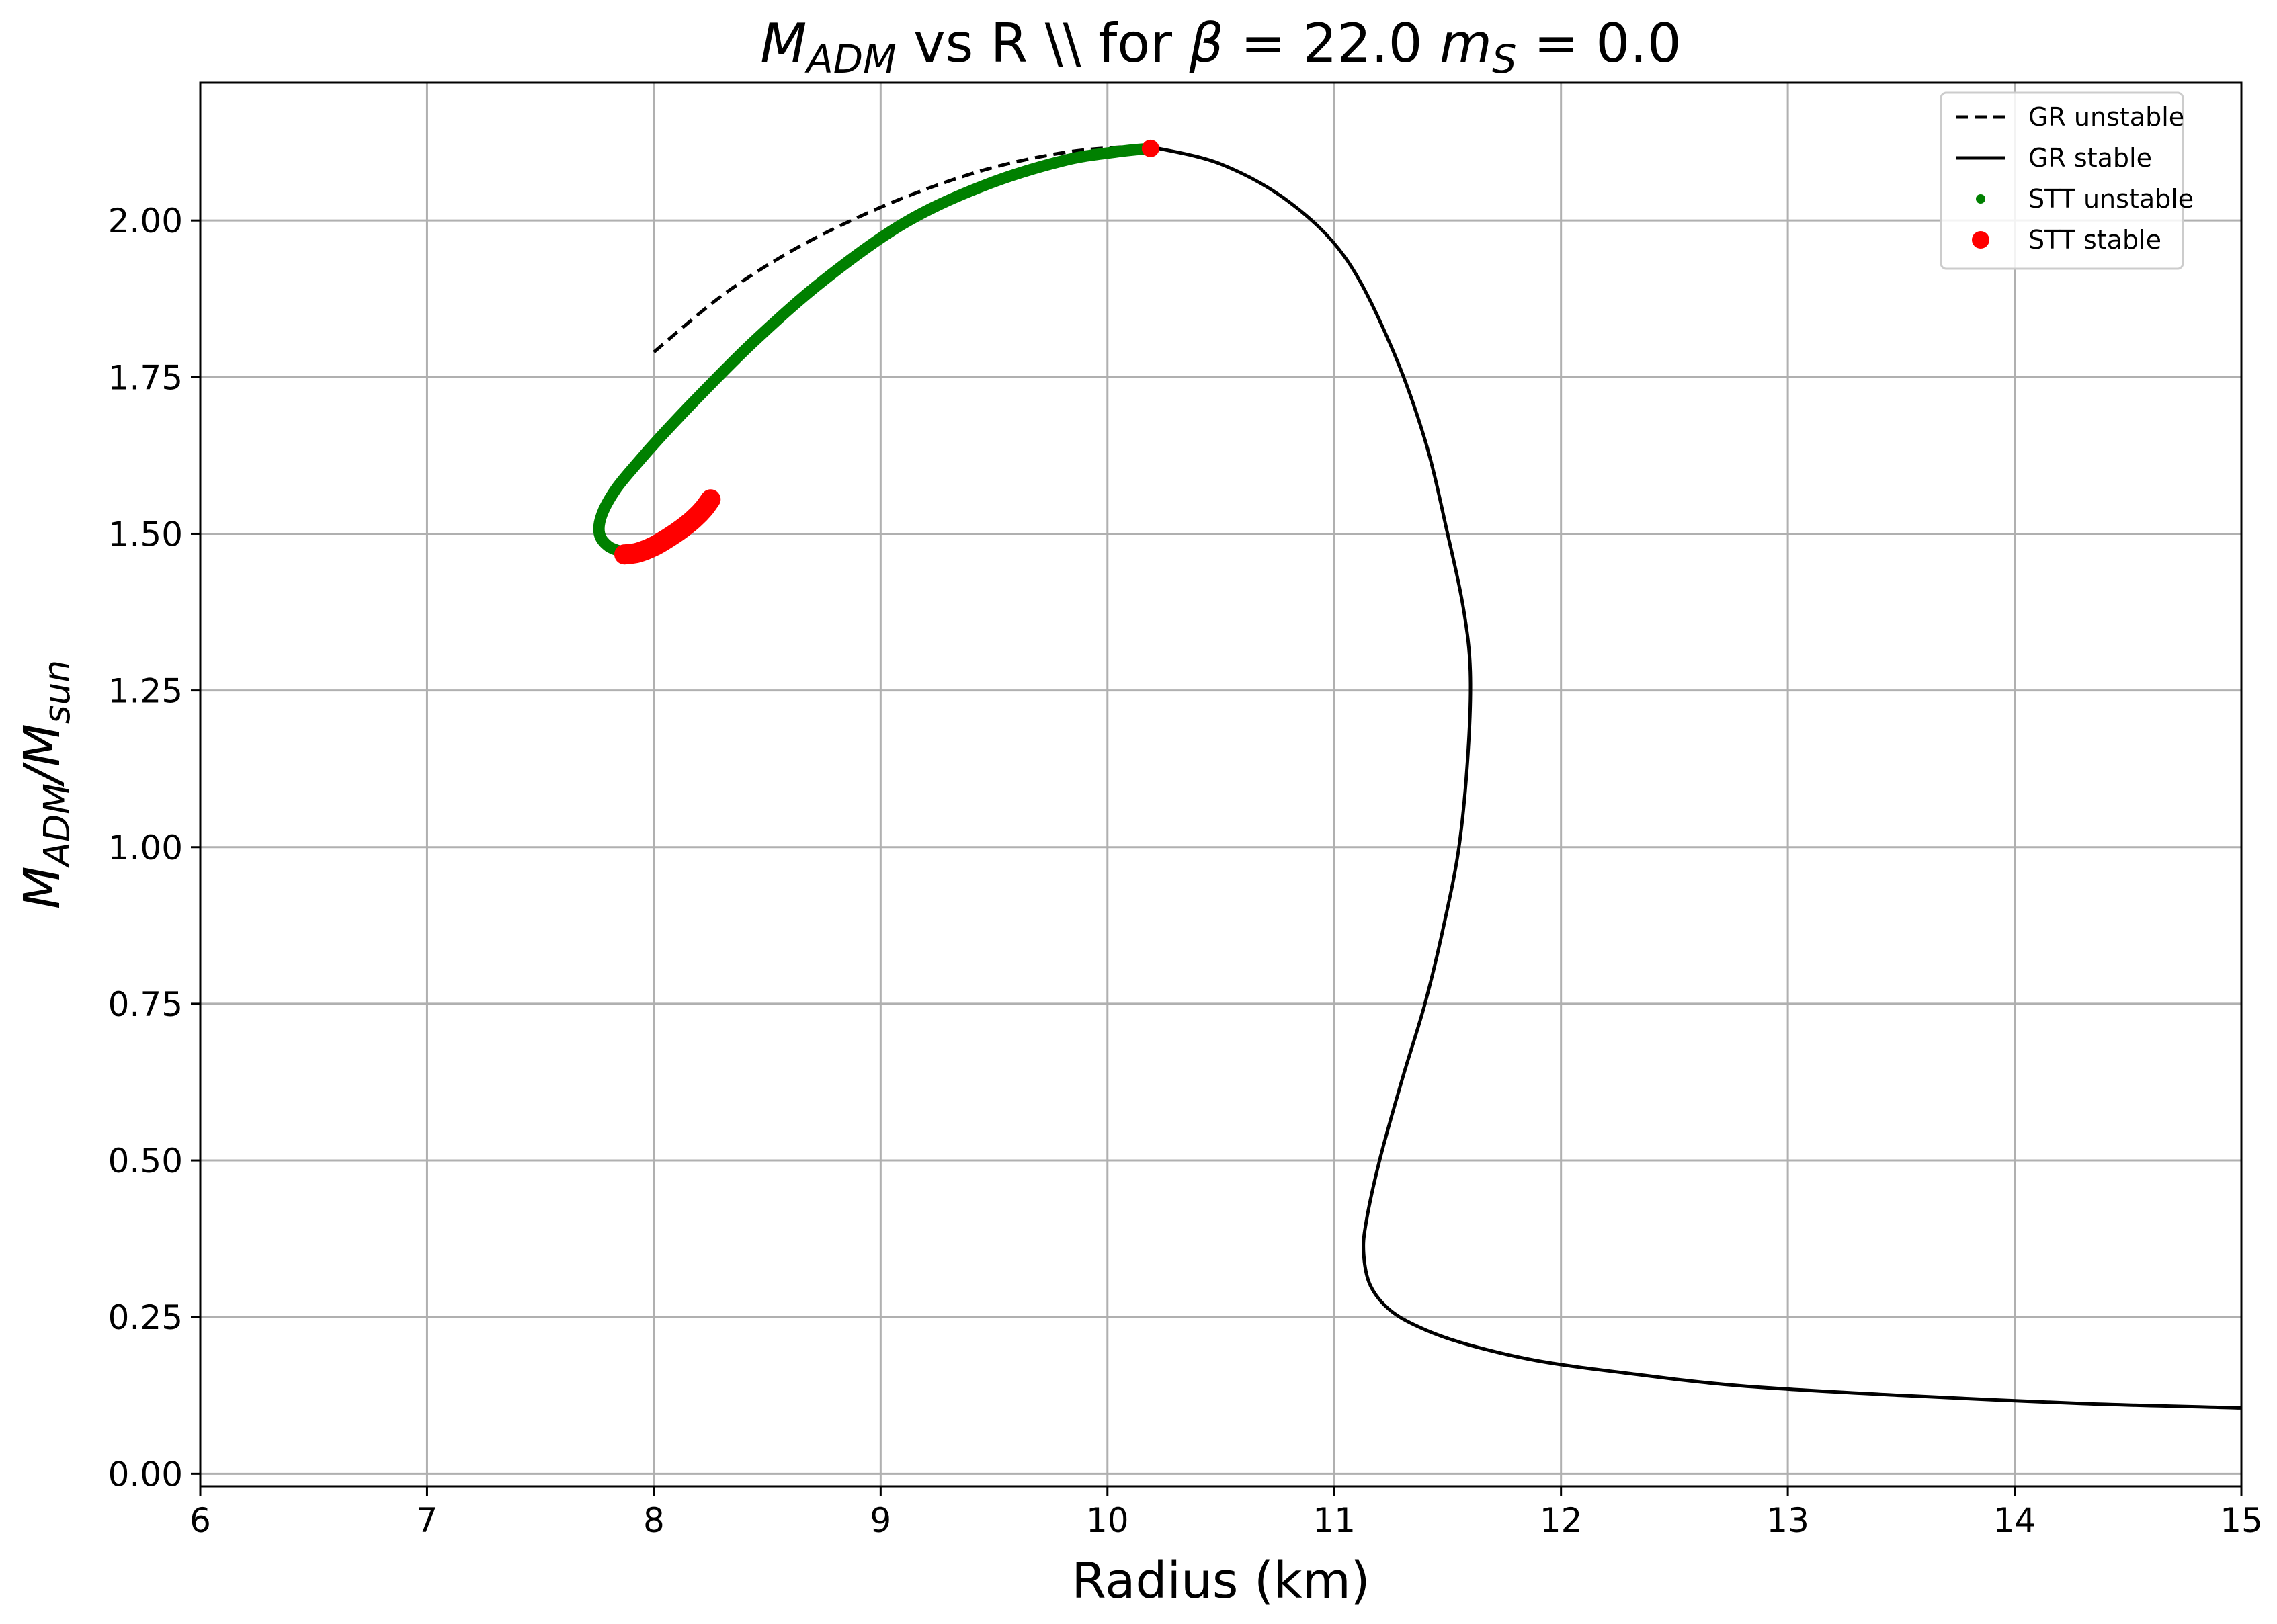 The image size is (2277, 1624). I want to click on x-tick-label: 14, so click(2014, 1520).